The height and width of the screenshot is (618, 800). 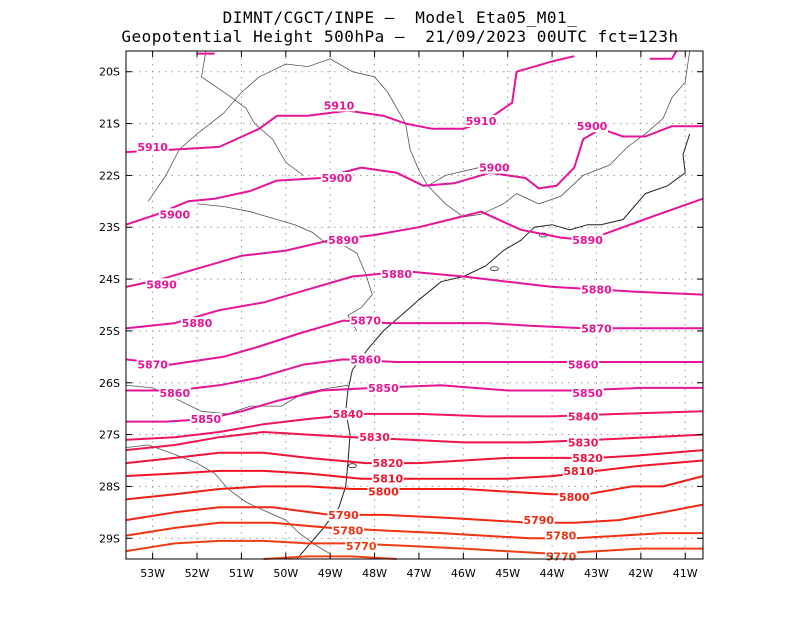 I want to click on lon-tick-label: 49W, so click(x=330, y=573).